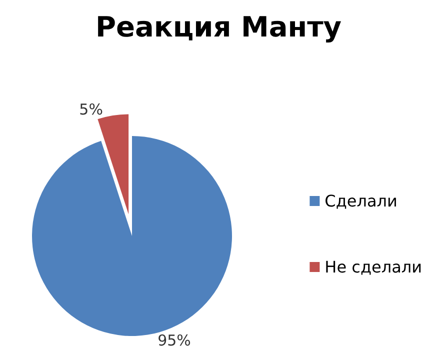  What do you see at coordinates (174, 341) in the screenshot?
I see `data-label: 95%` at bounding box center [174, 341].